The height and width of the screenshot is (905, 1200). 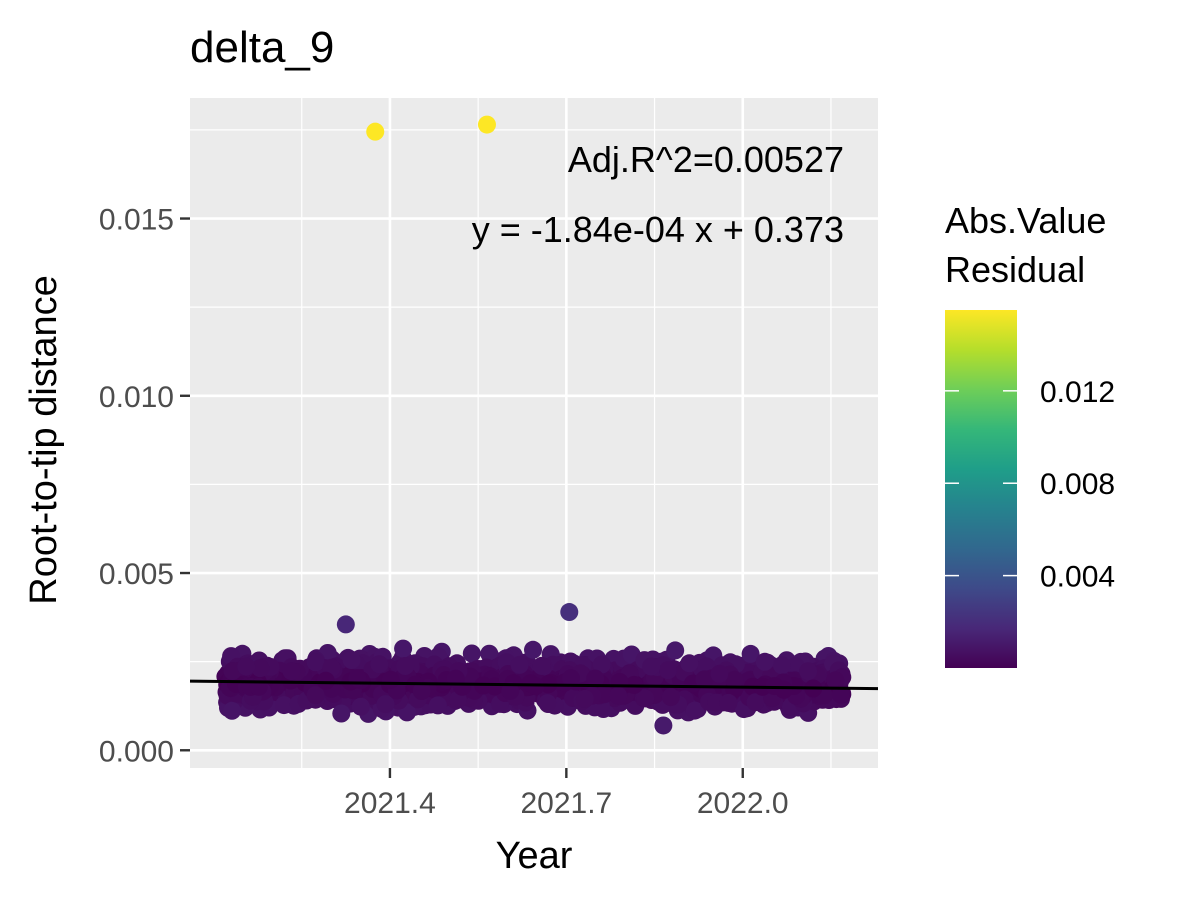 I want to click on color-legend: Abs.Value Residual 0.004 0.008 0.012, so click(x=1030, y=434).